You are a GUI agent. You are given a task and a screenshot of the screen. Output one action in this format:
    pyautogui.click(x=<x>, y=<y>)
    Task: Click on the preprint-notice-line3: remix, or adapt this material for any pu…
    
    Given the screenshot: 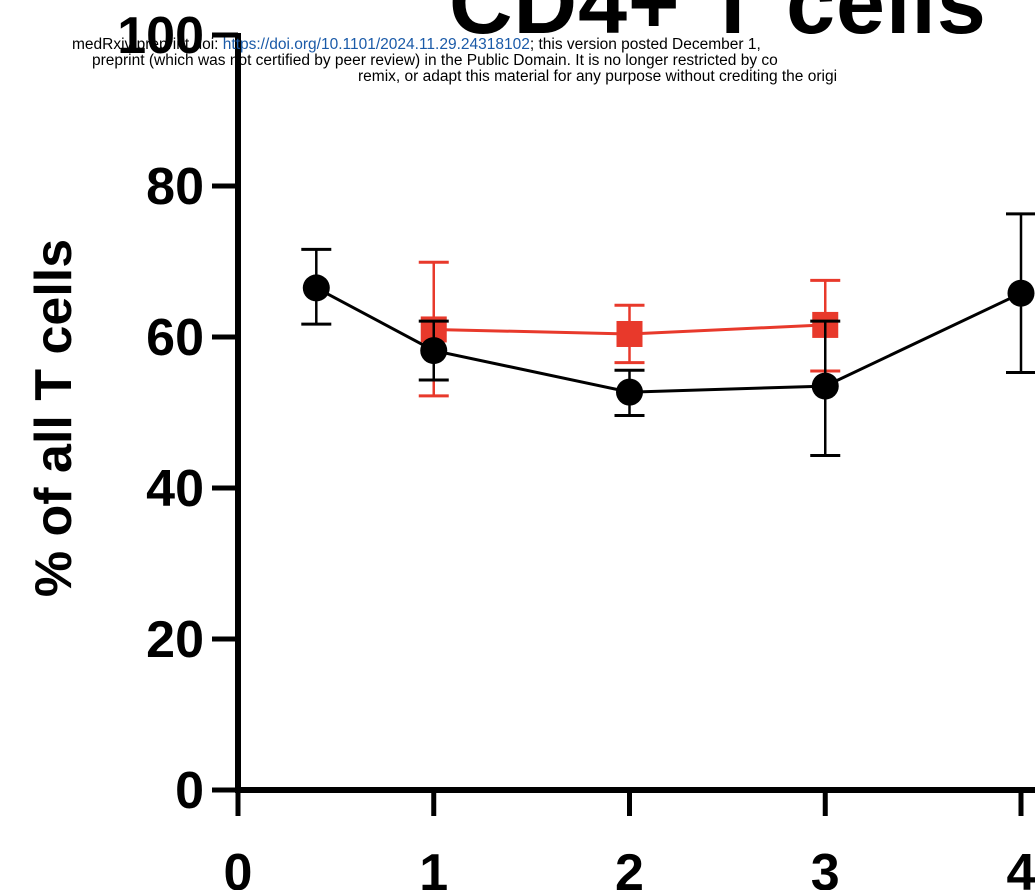 What is the action you would take?
    pyautogui.click(x=598, y=76)
    